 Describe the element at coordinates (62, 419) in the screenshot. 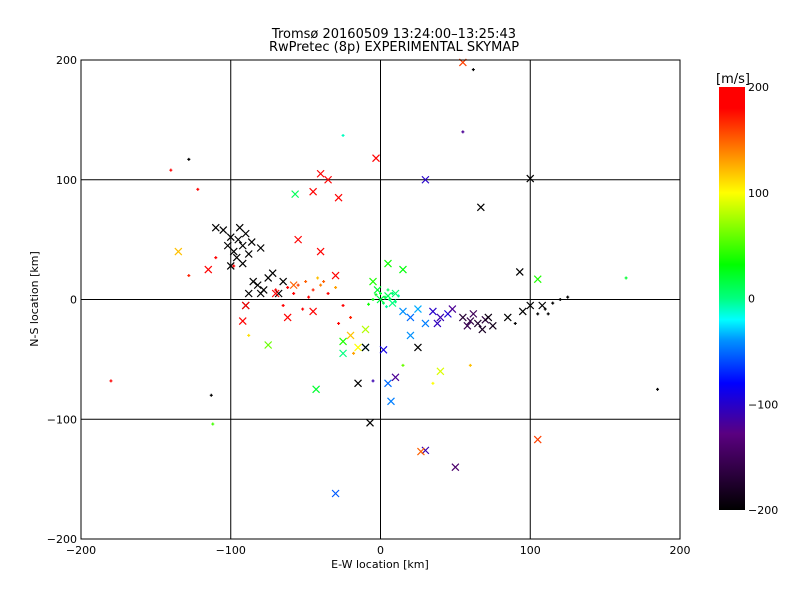

I see `y-tick-label: −100` at that location.